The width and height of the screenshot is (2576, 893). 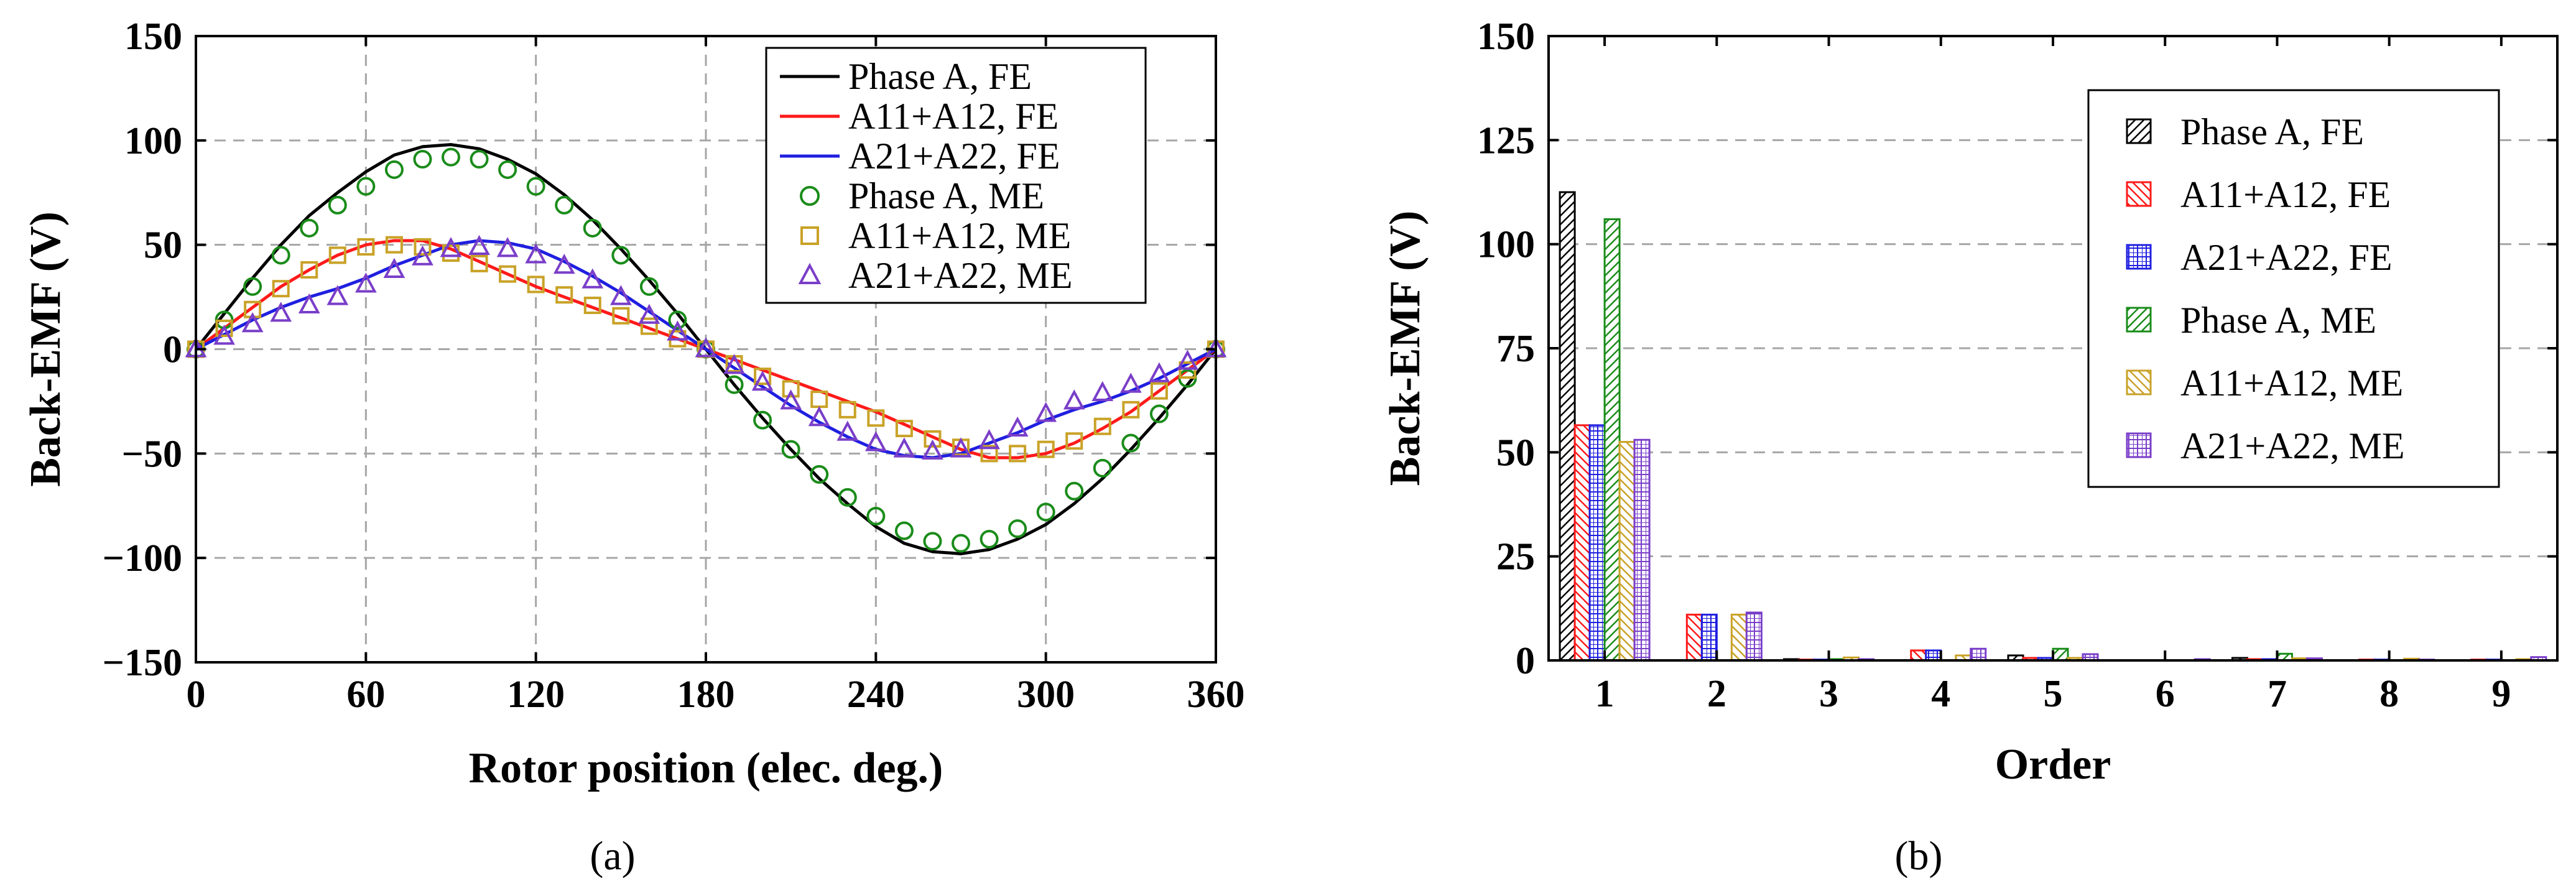 I want to click on y-tick-label: 75, so click(x=1515, y=349).